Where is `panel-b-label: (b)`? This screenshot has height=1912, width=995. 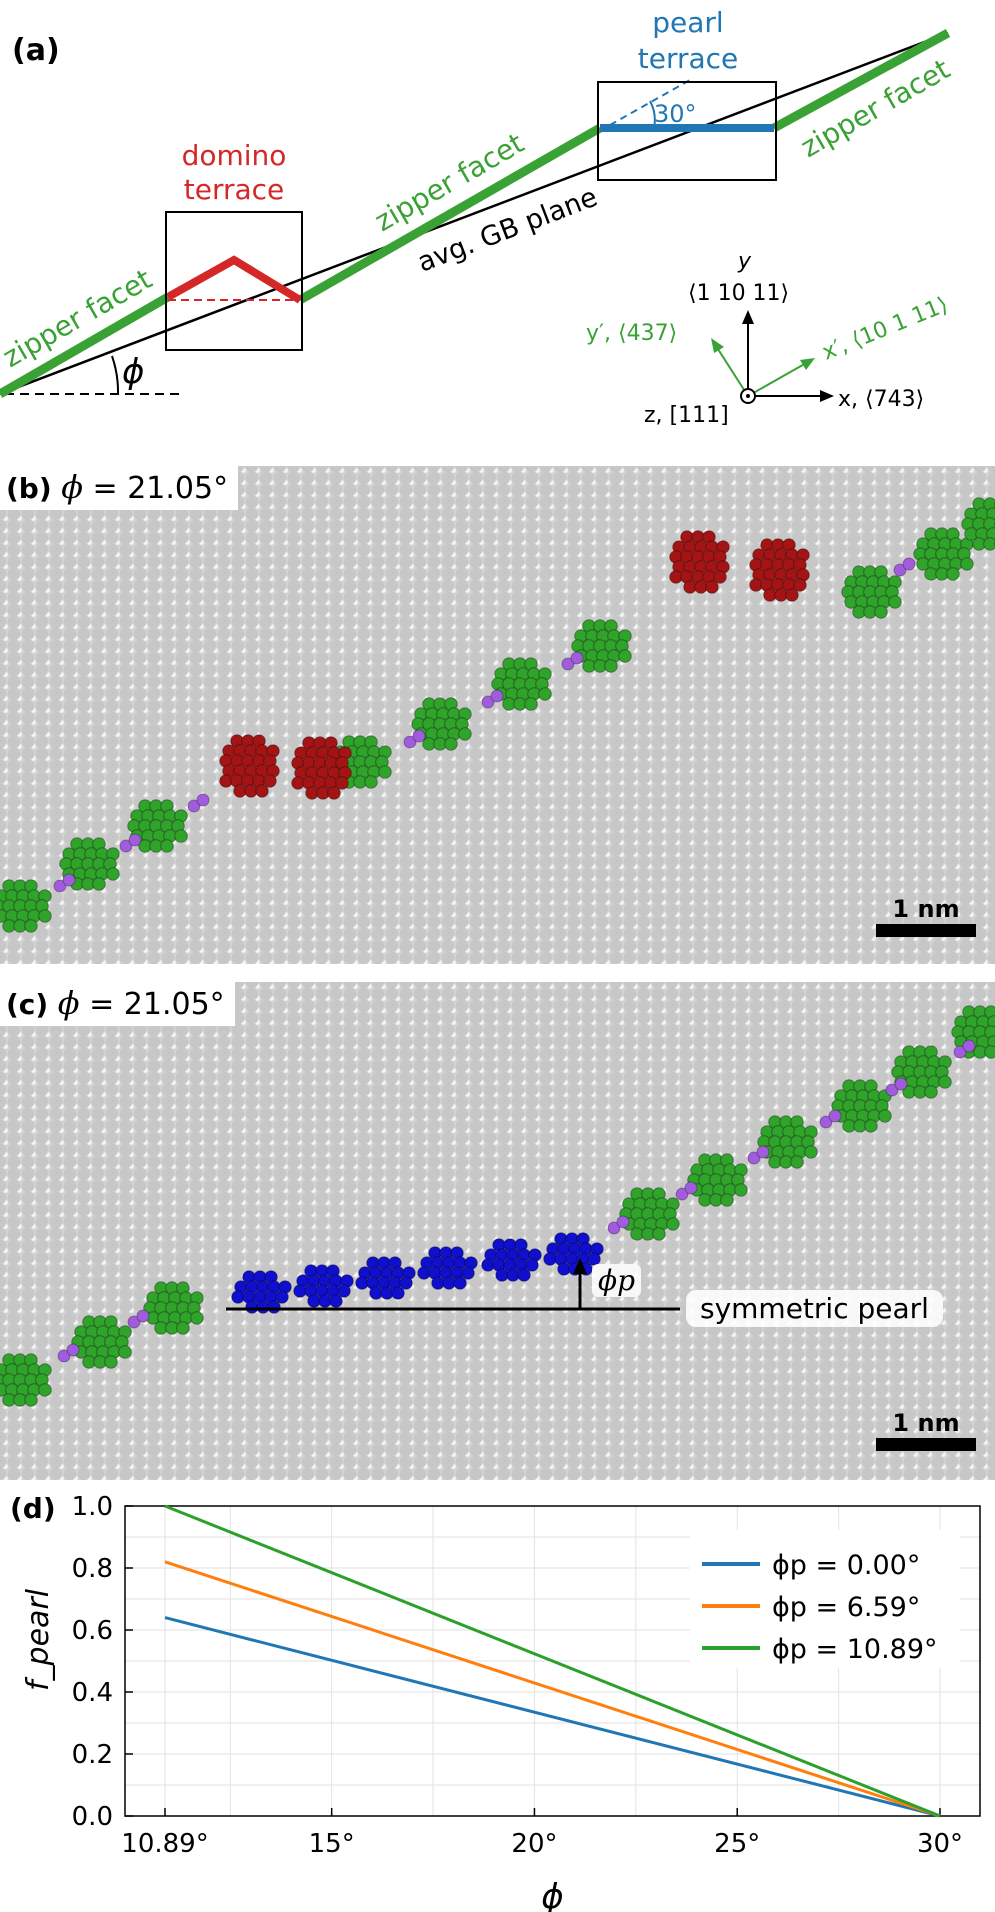
panel-b-label: (b) is located at coordinates (29, 488).